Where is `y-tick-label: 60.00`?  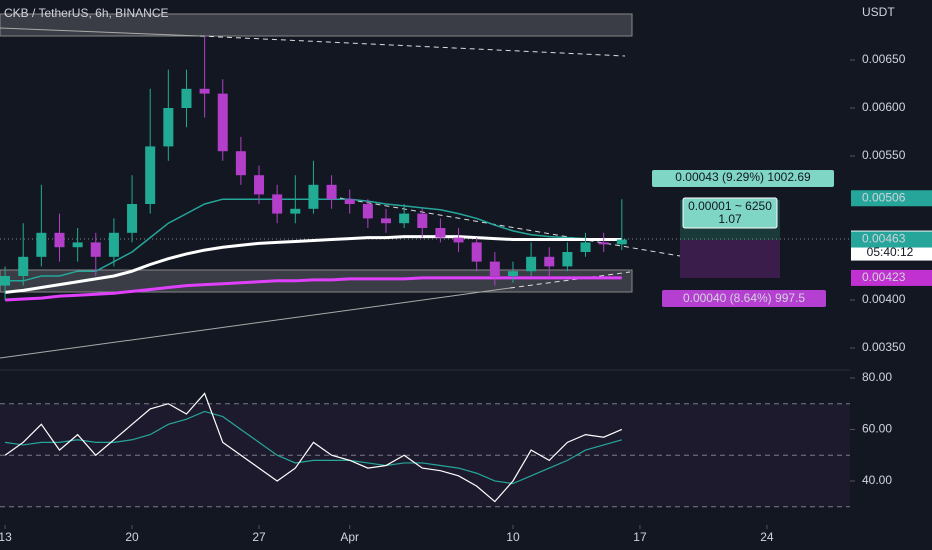 y-tick-label: 60.00 is located at coordinates (877, 429).